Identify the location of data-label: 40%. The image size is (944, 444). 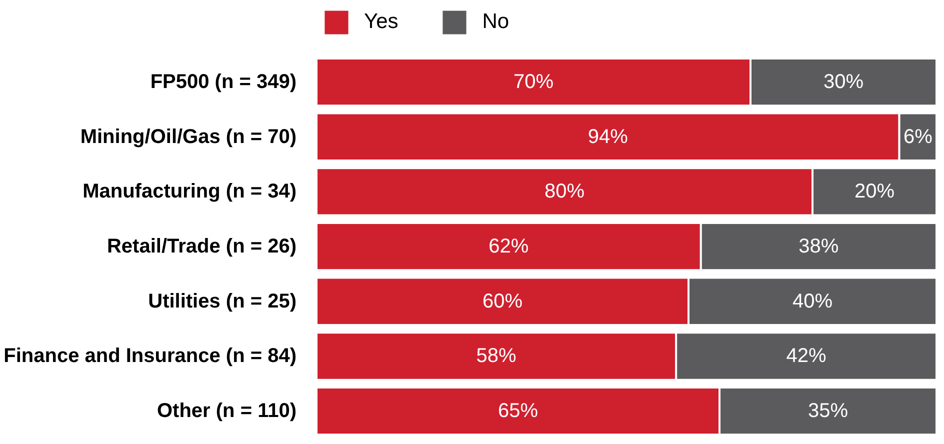
(812, 301).